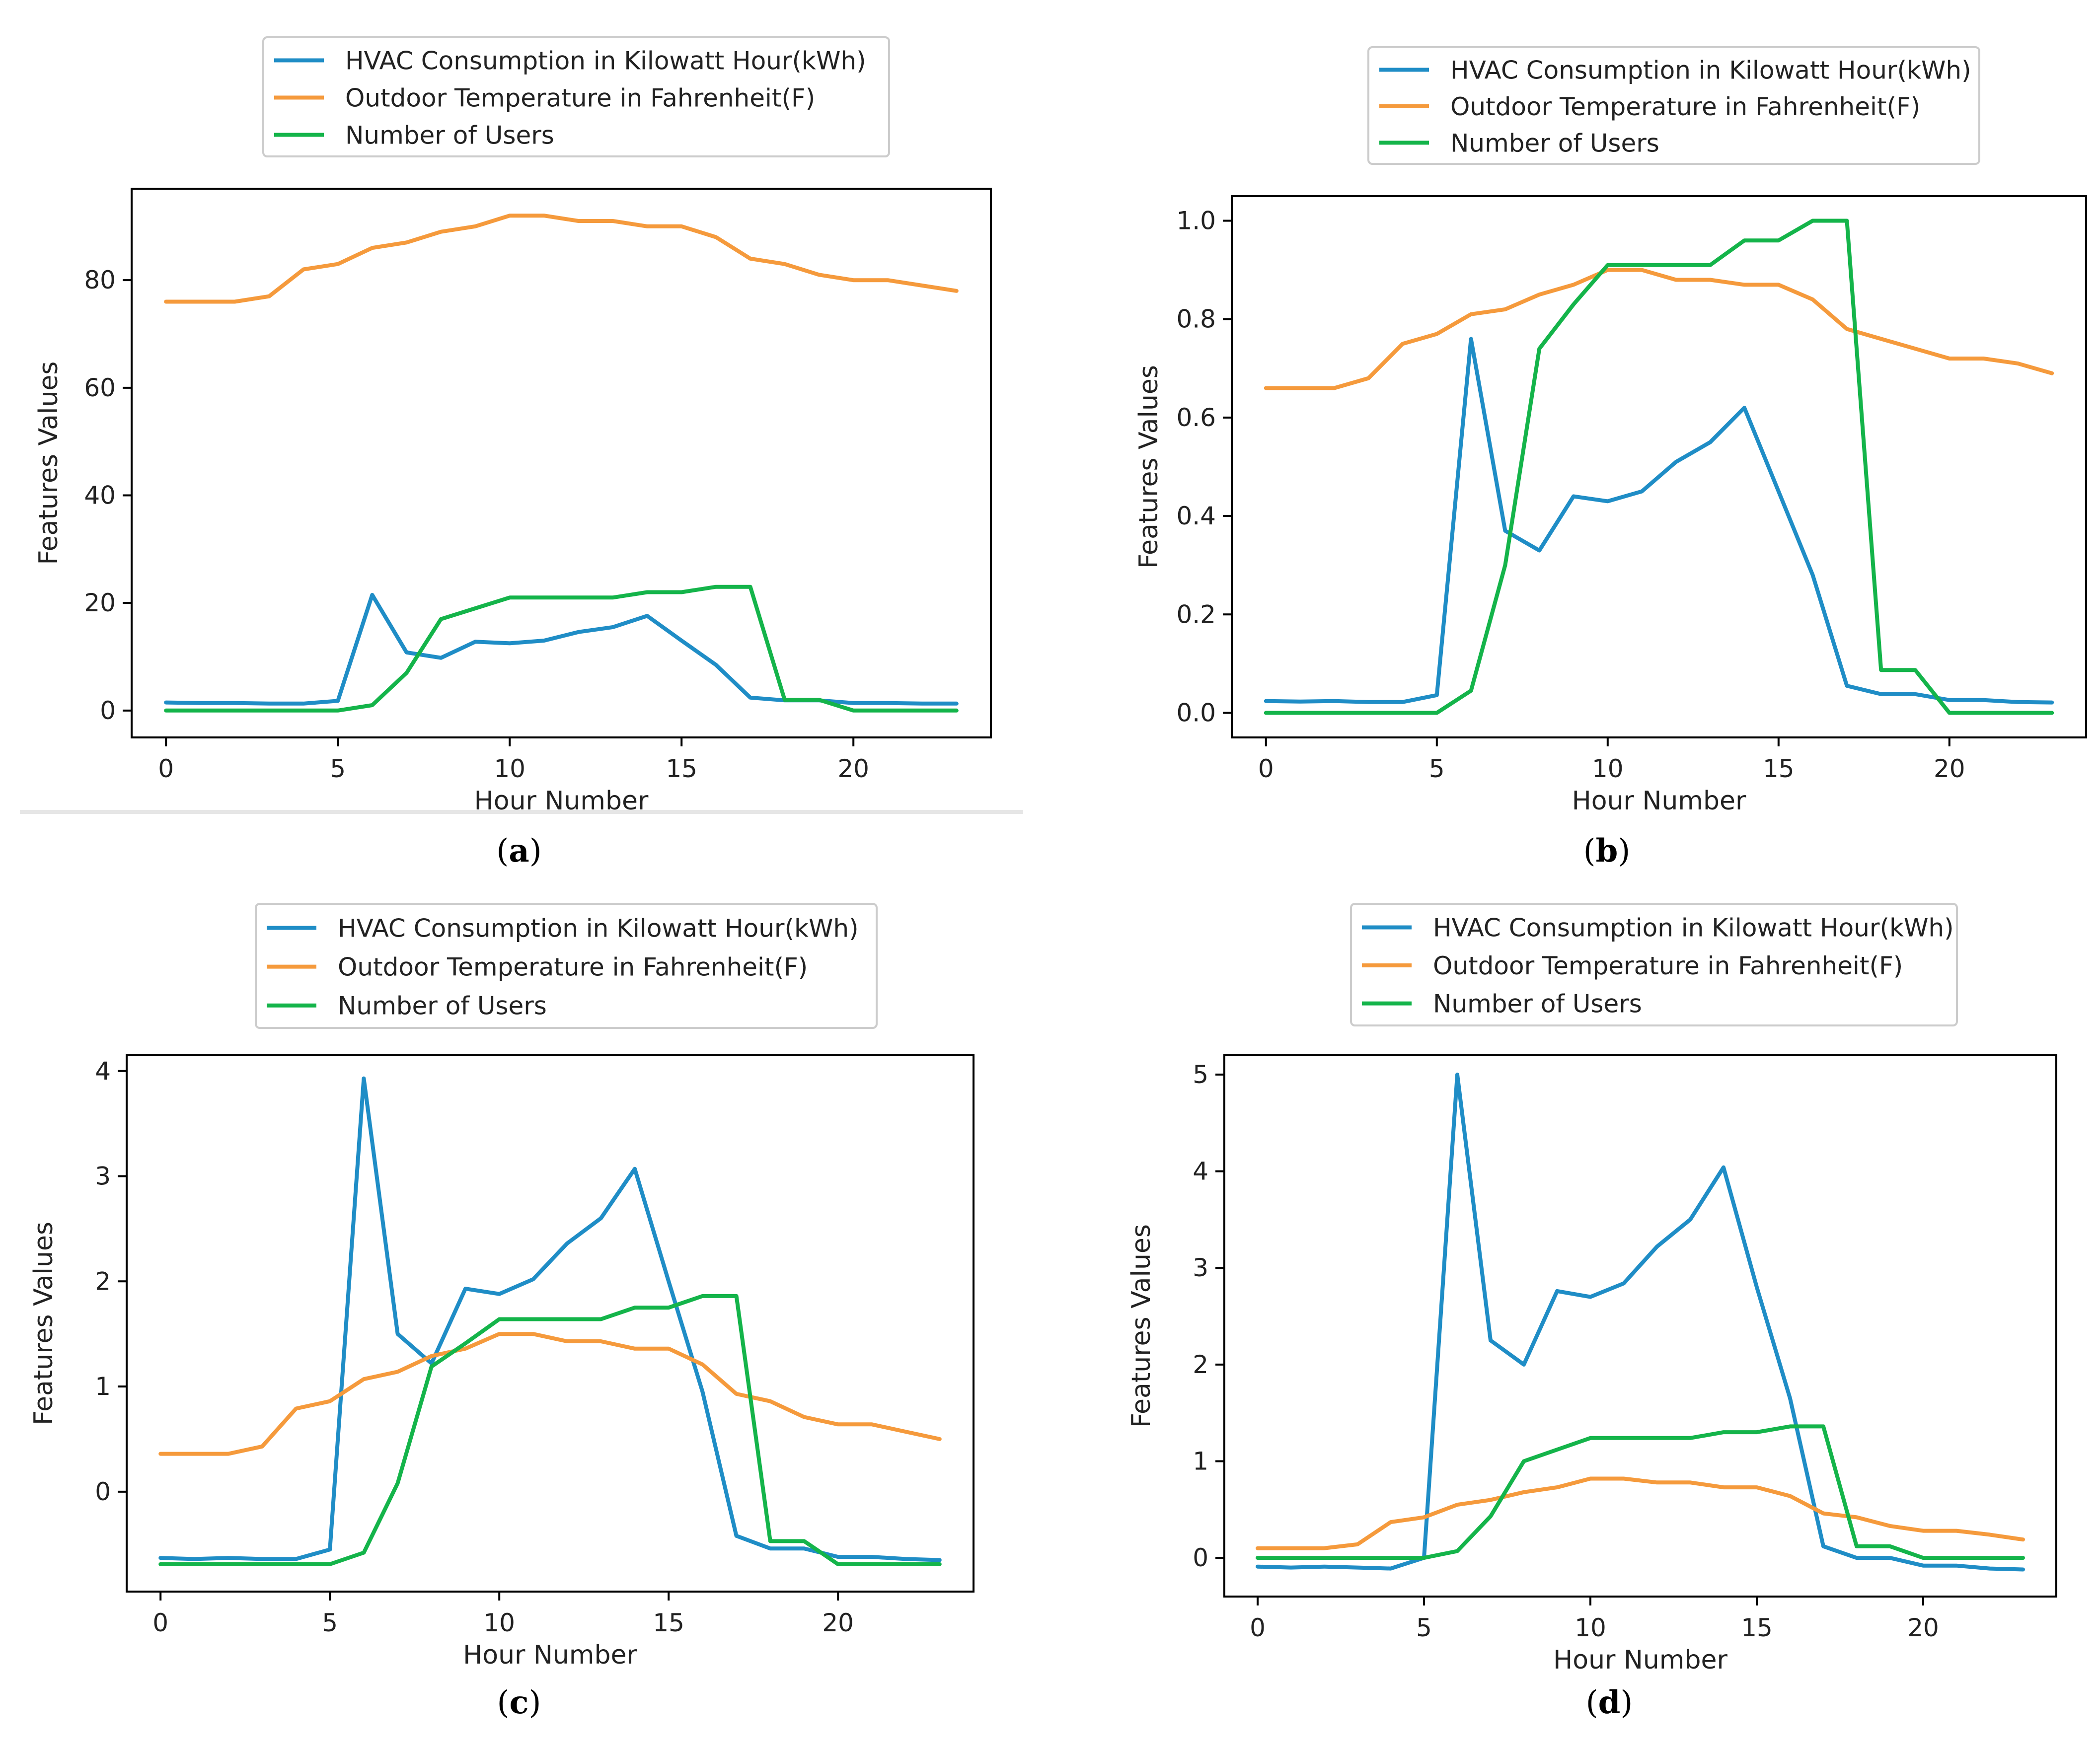  I want to click on panel-caption-letter: b, so click(1607, 851).